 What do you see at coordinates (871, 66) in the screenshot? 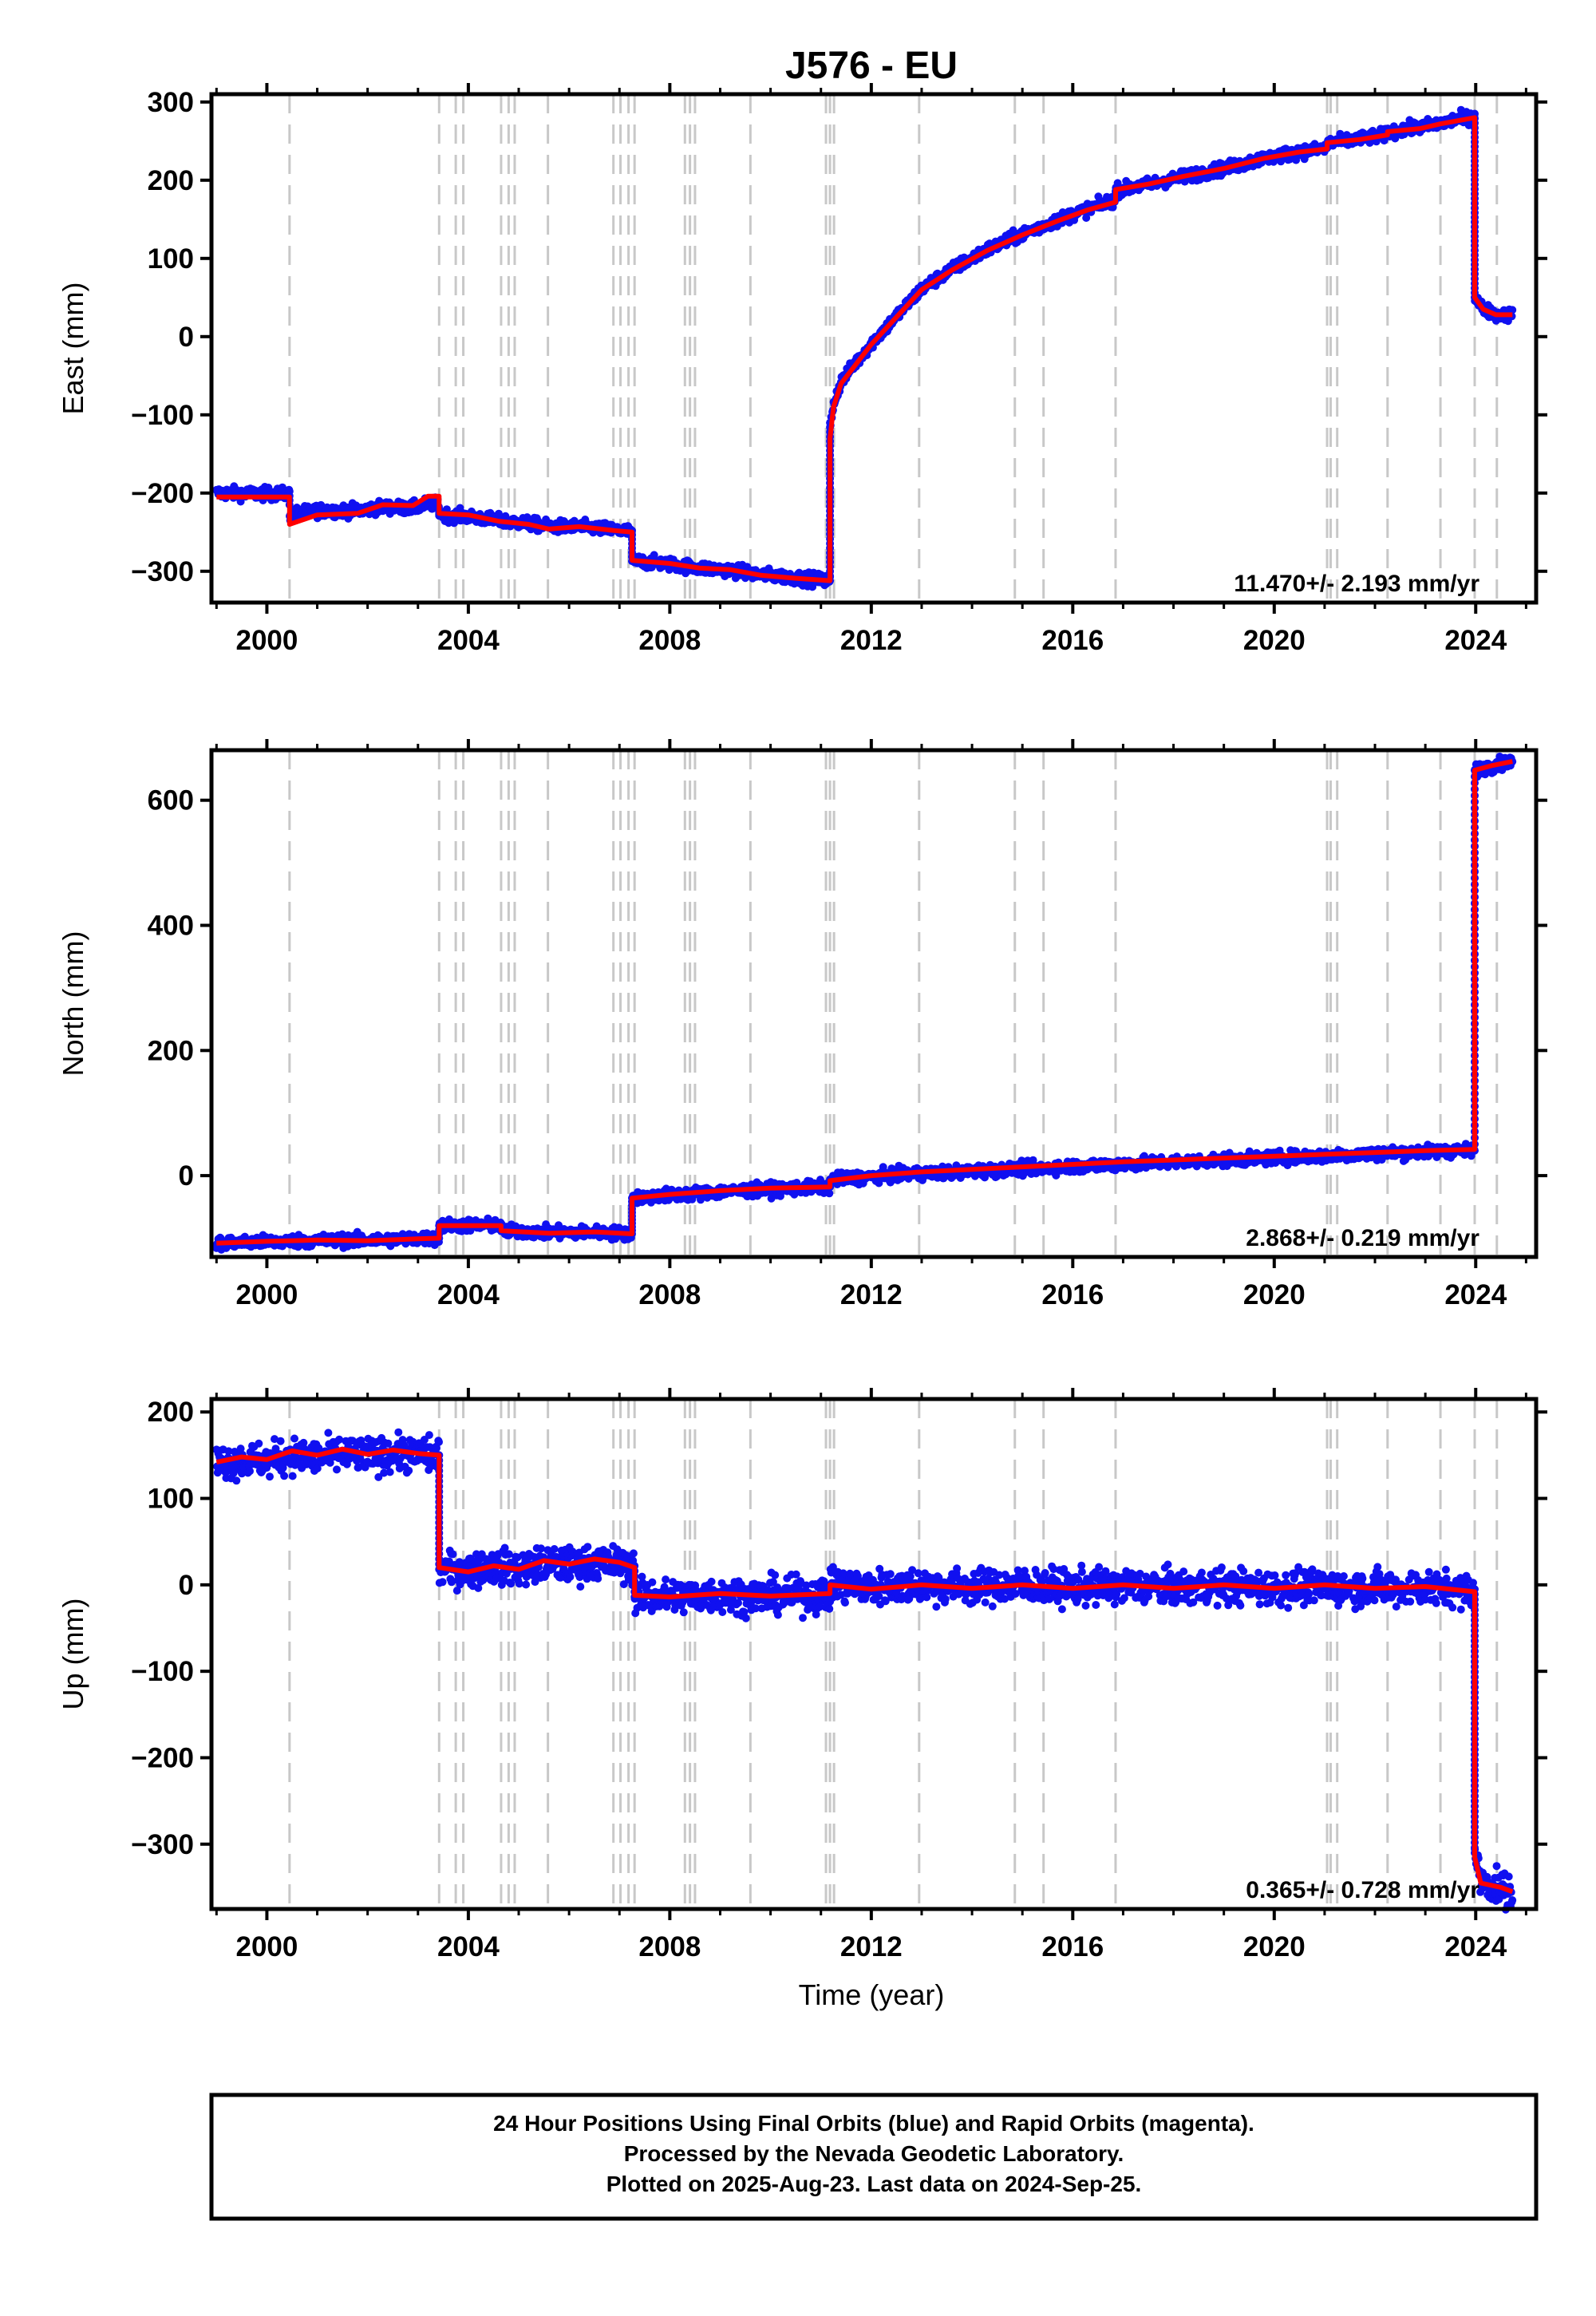
I see `figure-title: J576 - EU` at bounding box center [871, 66].